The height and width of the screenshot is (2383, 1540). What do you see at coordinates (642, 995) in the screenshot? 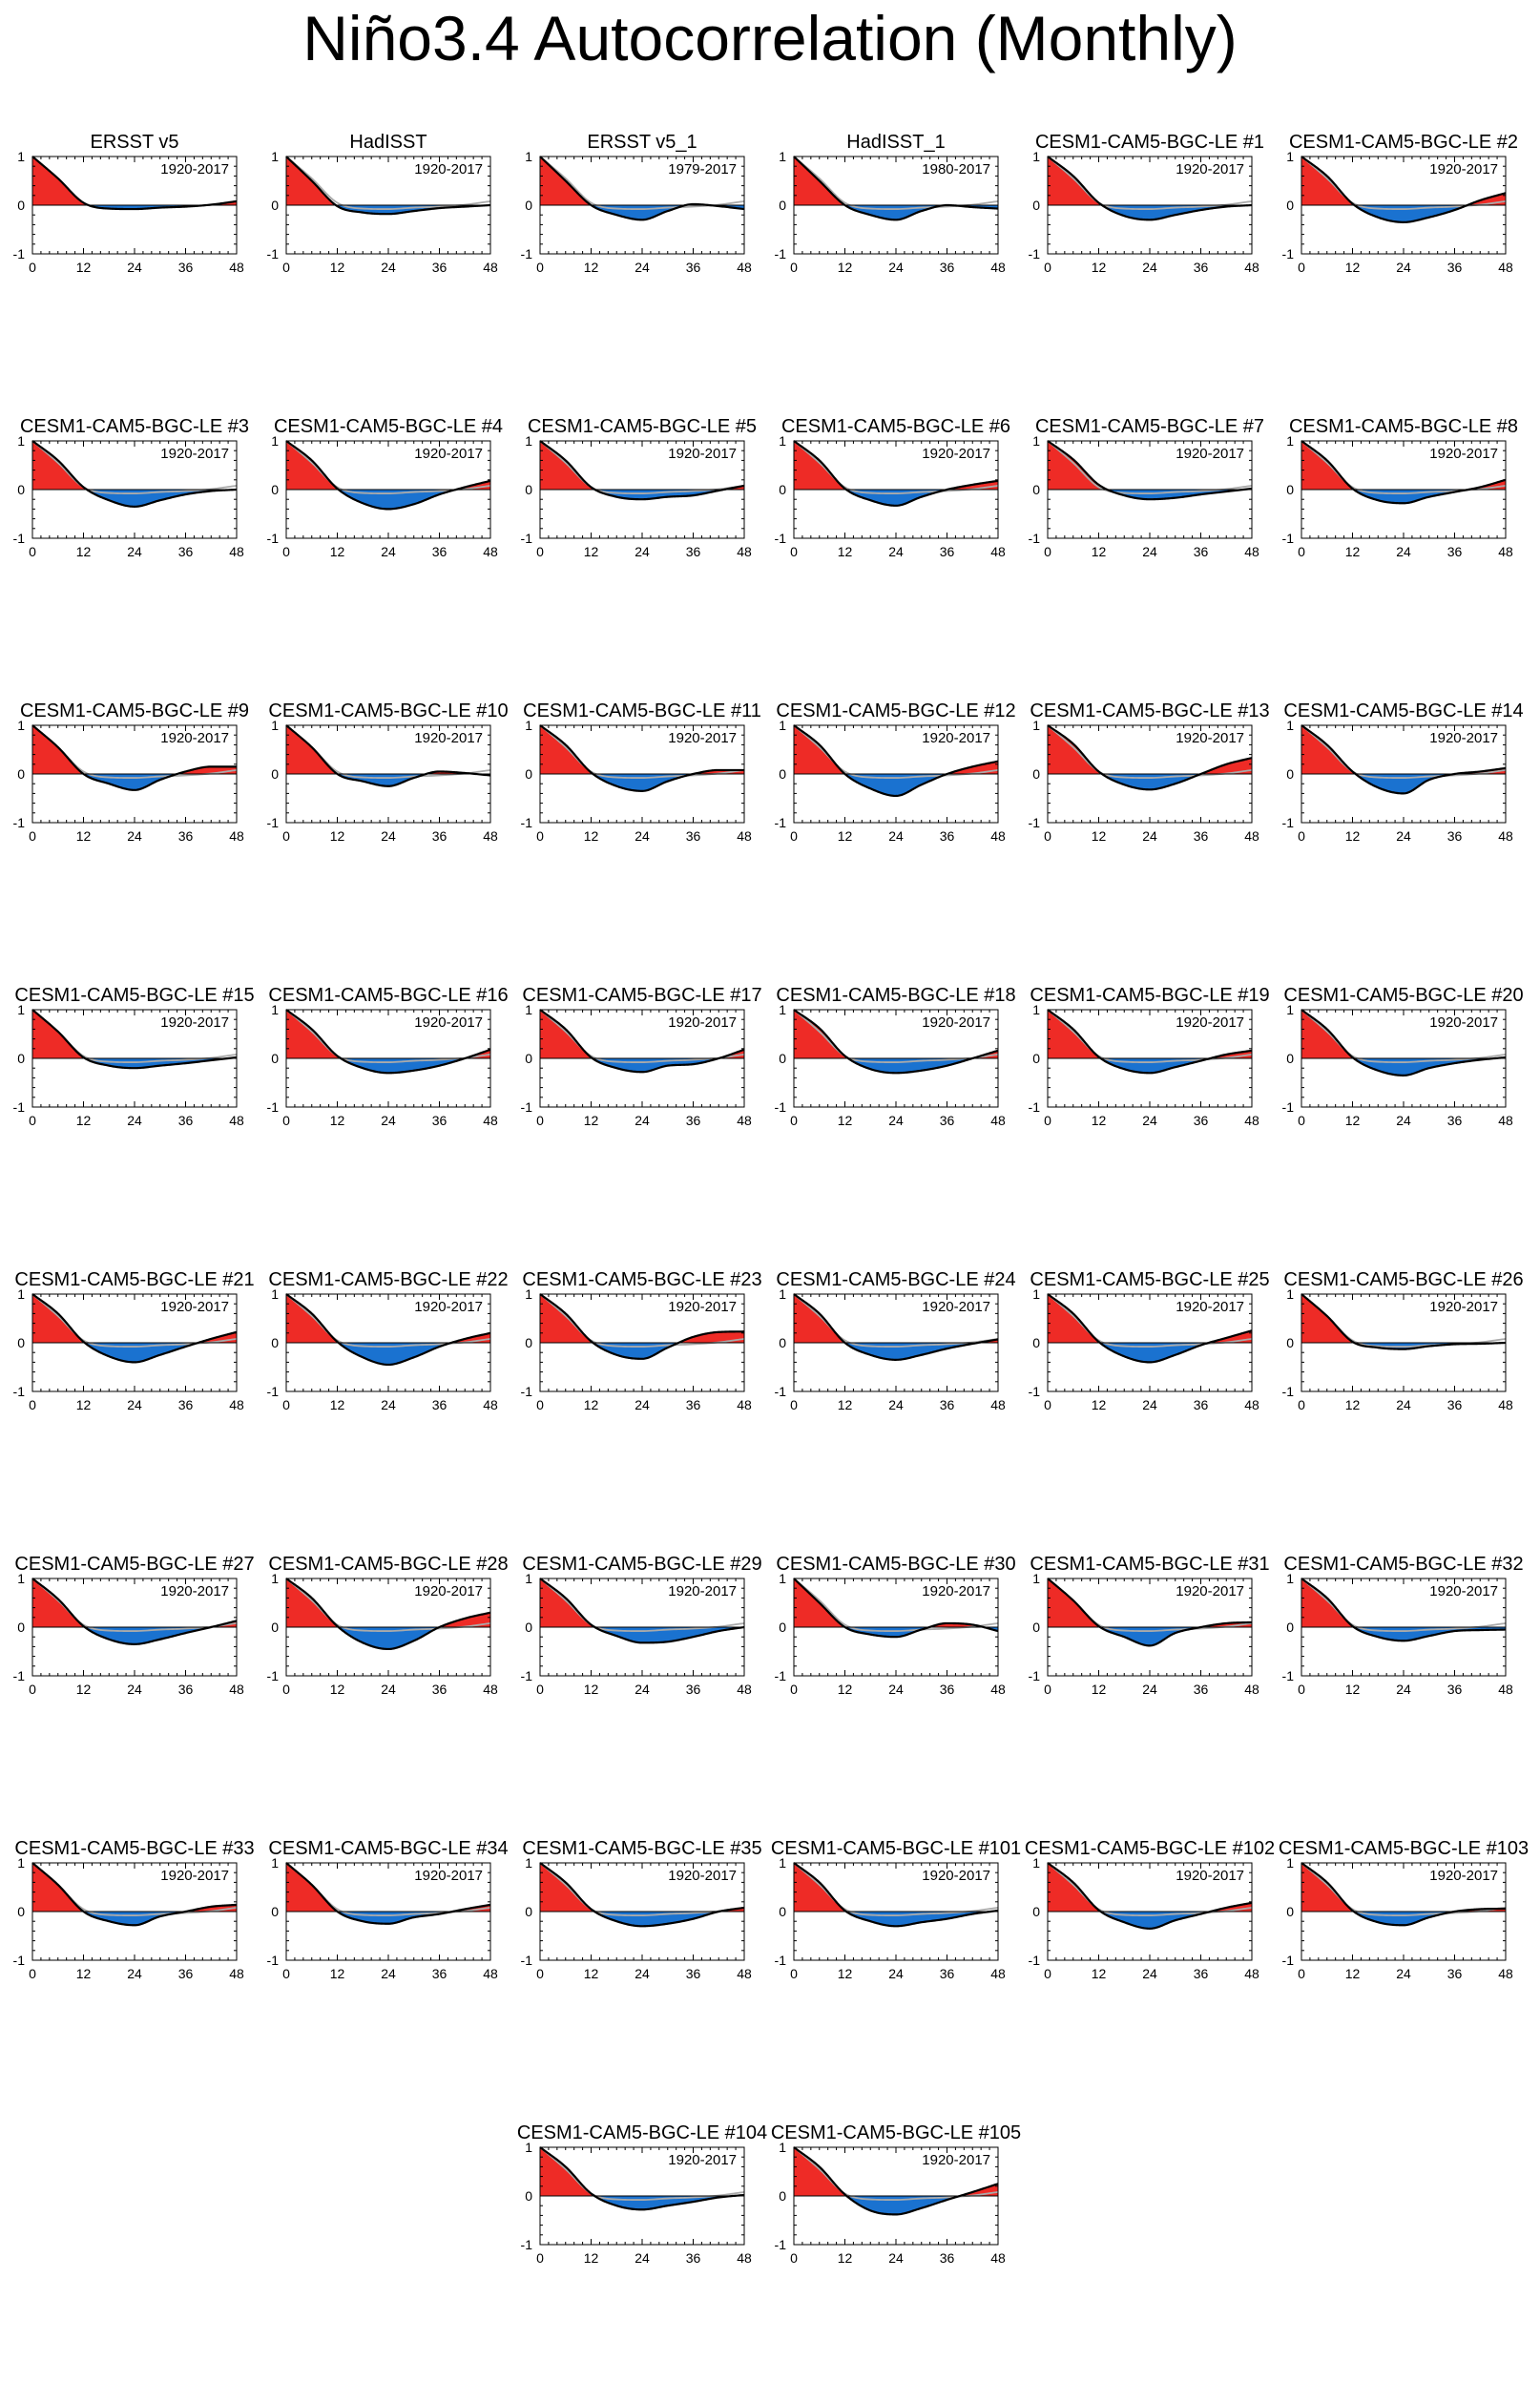
I see `panel-title: CESM1-CAM5-BGC-LE #17` at bounding box center [642, 995].